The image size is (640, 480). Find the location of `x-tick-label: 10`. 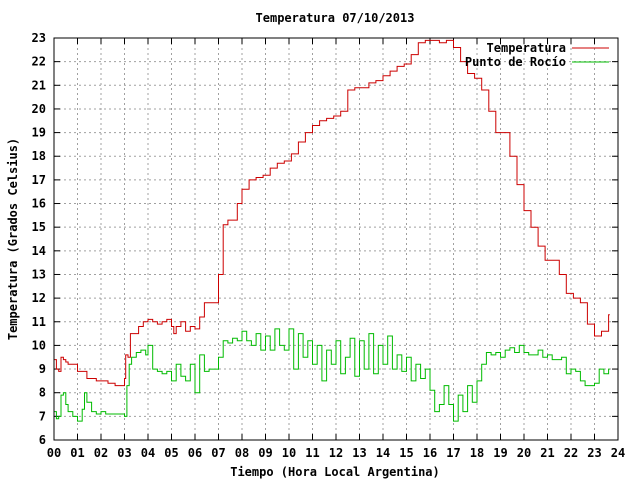

x-tick-label: 10 is located at coordinates (289, 453).